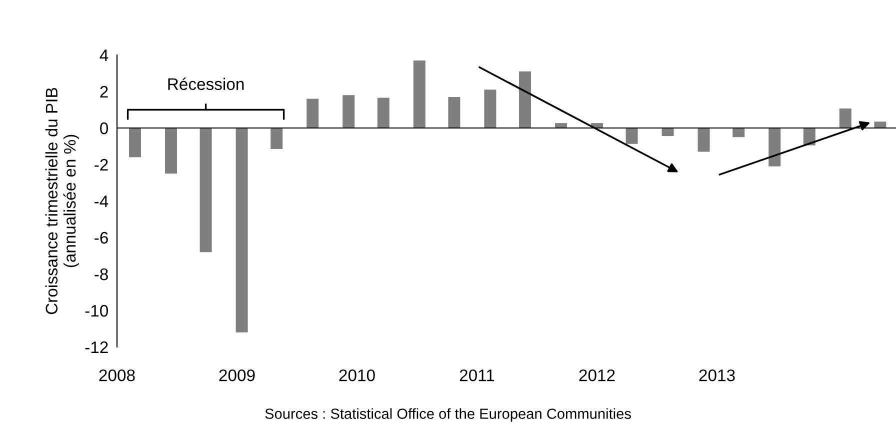 The width and height of the screenshot is (896, 430). I want to click on annotation: Récession, so click(206, 84).